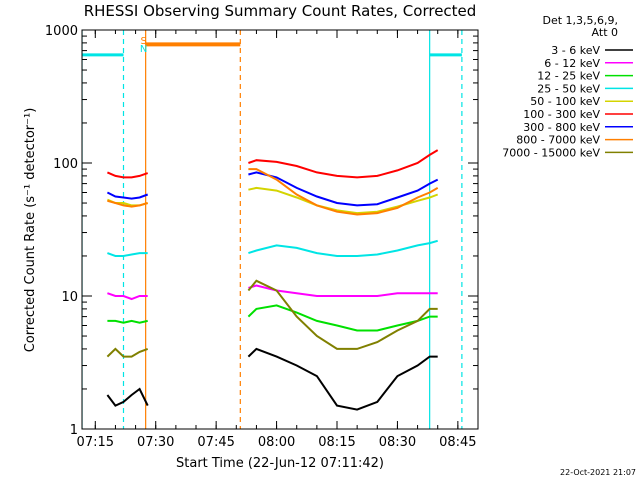  Describe the element at coordinates (397, 442) in the screenshot. I see `x-tick-label-5: 08:30` at that location.